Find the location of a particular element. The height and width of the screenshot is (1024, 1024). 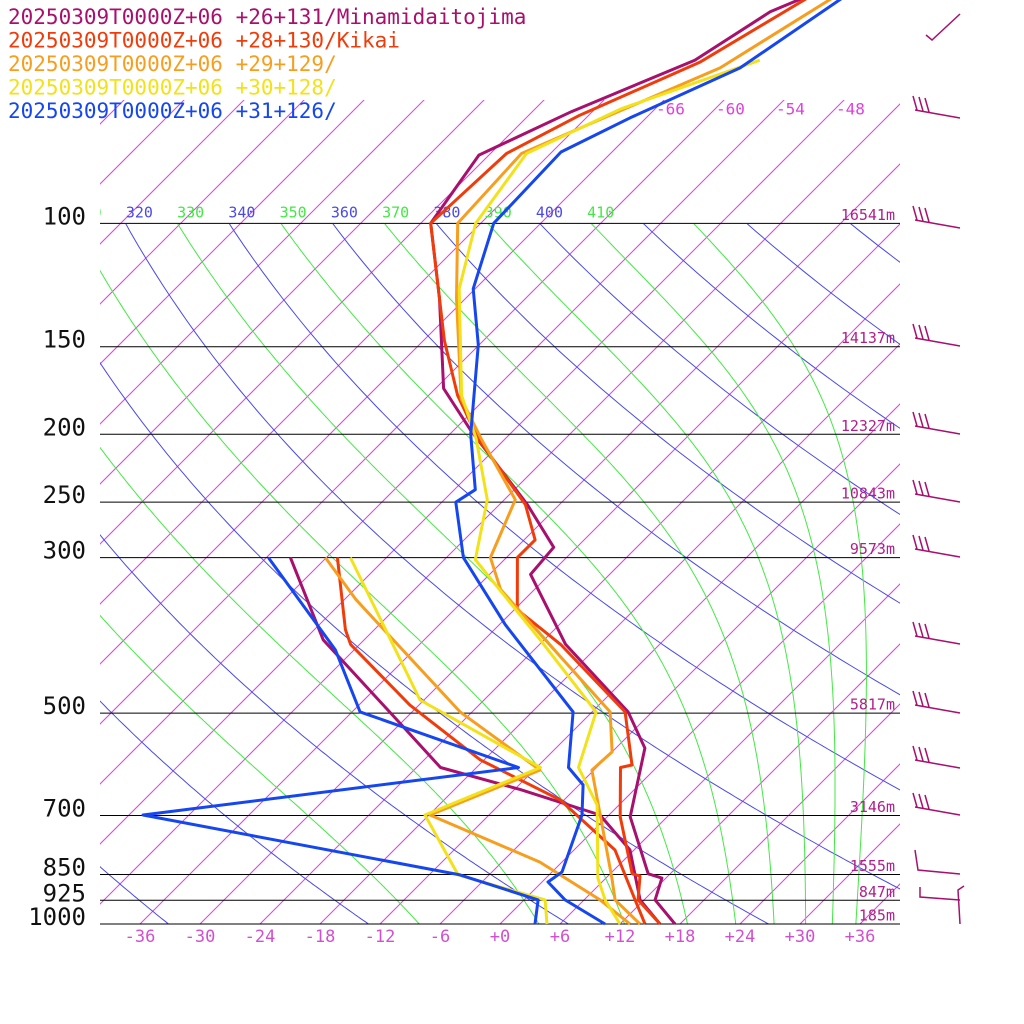

isotherm-label: -66 is located at coordinates (670, 109).